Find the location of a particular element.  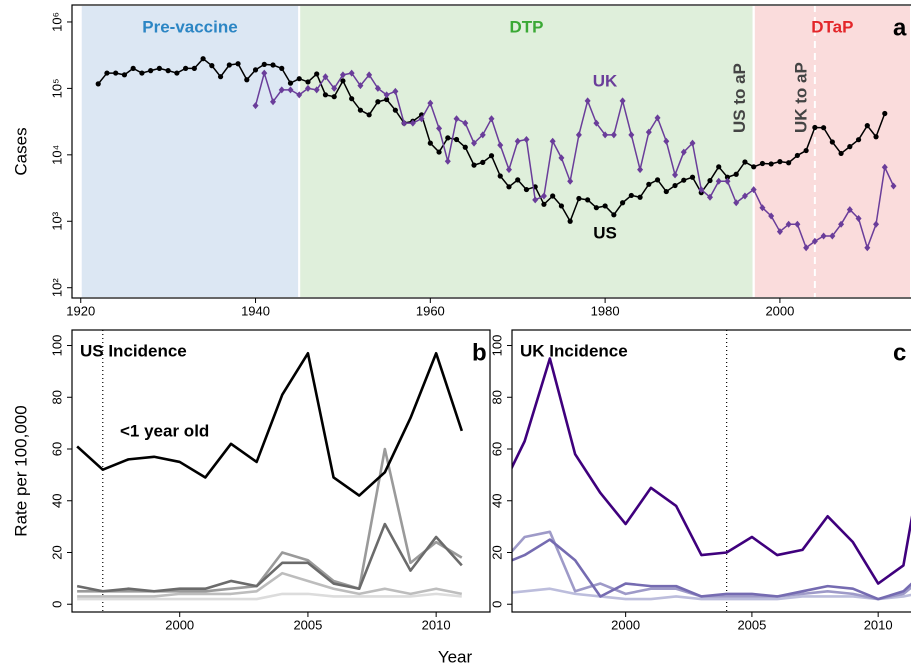

y-tick-label: 10² is located at coordinates (56, 287).